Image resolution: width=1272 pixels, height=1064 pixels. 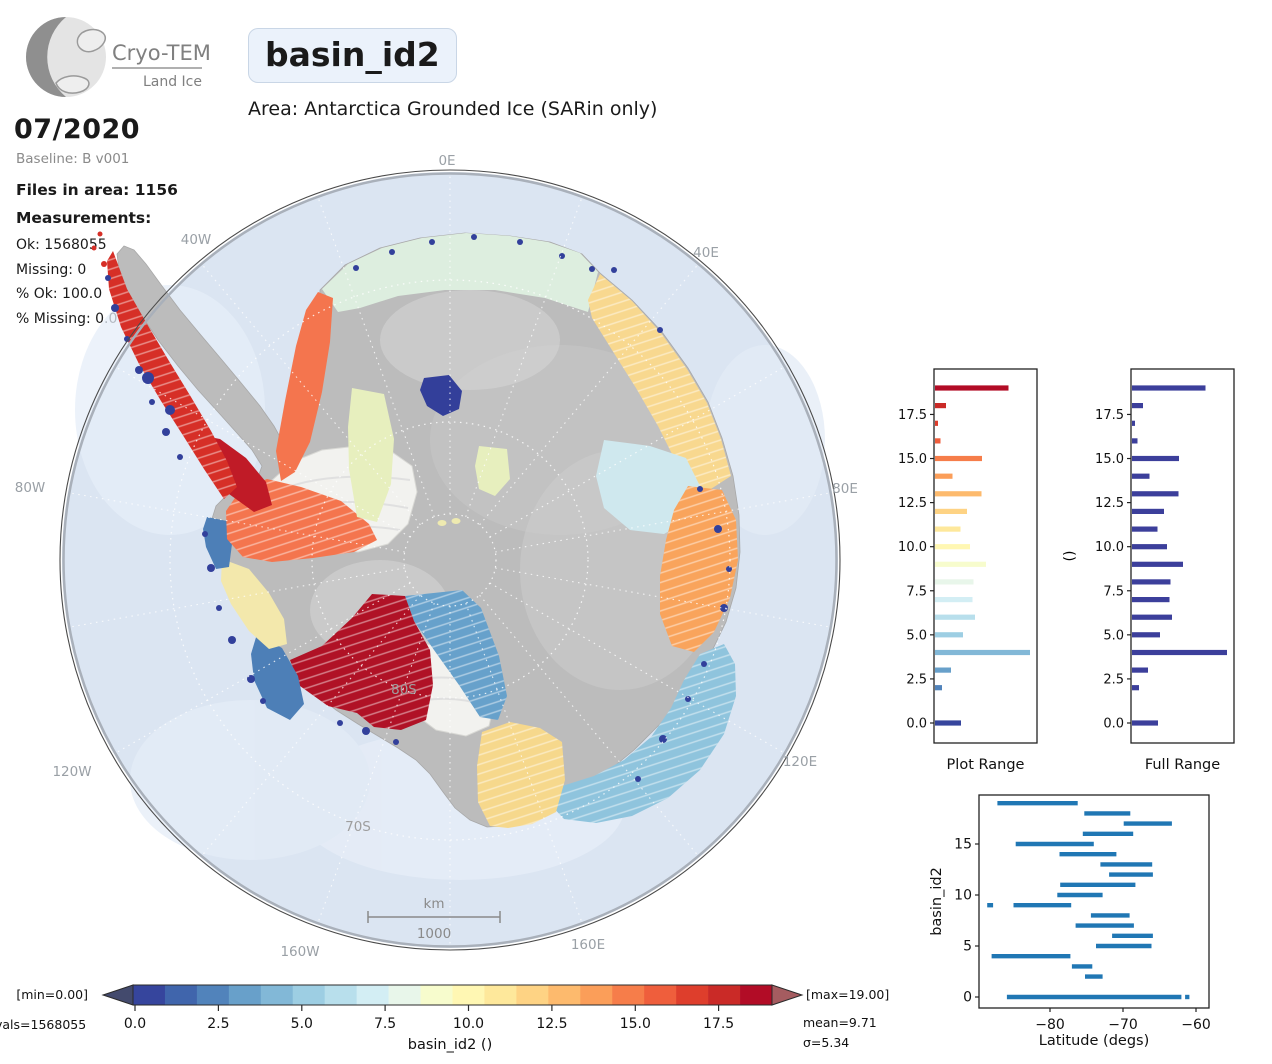 I want to click on page-title: basin_id2, so click(x=352, y=55).